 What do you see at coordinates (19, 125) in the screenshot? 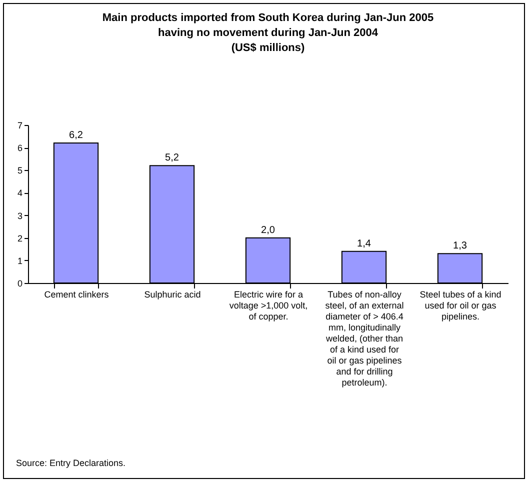
I see `y-tick-label: 7` at bounding box center [19, 125].